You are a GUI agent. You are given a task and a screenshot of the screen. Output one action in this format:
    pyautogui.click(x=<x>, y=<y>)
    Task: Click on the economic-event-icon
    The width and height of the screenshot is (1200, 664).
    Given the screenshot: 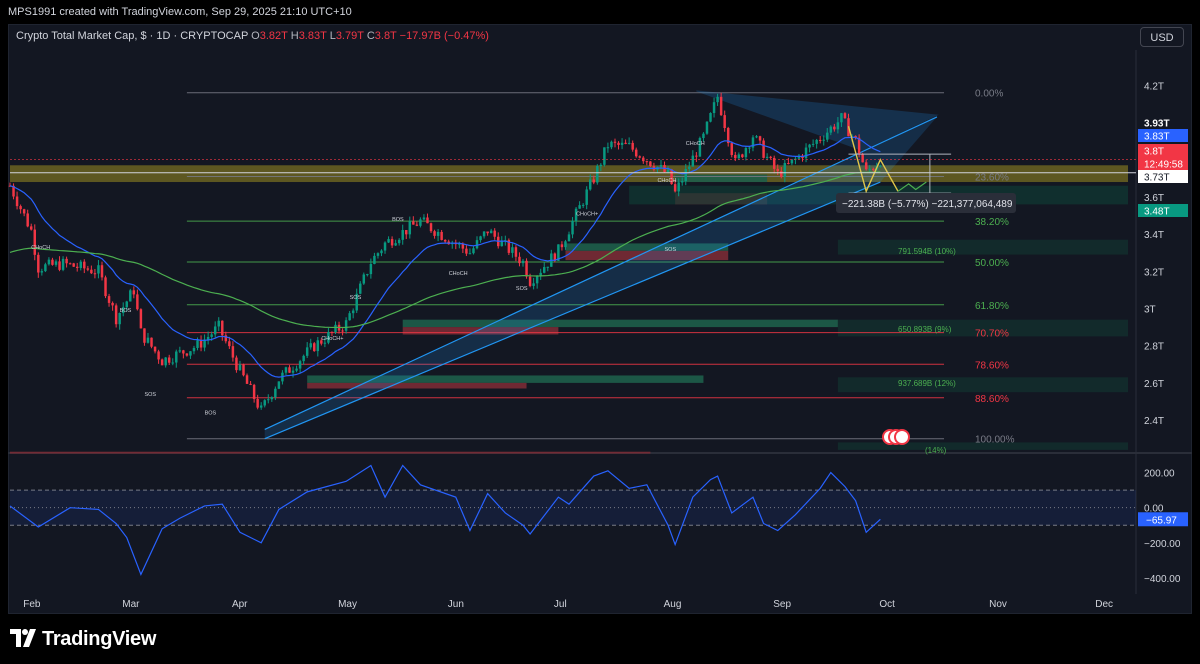 What is the action you would take?
    pyautogui.click(x=902, y=437)
    